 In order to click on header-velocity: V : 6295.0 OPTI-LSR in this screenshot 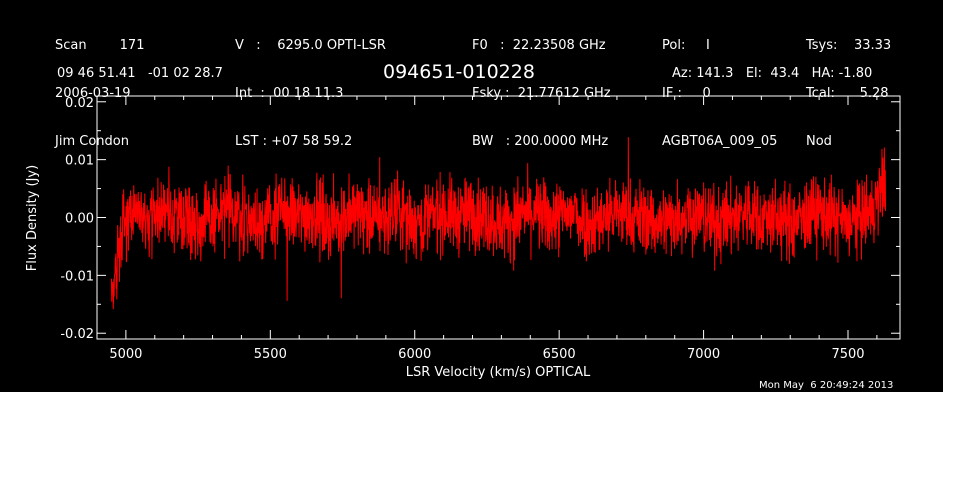, I will do `click(310, 45)`.